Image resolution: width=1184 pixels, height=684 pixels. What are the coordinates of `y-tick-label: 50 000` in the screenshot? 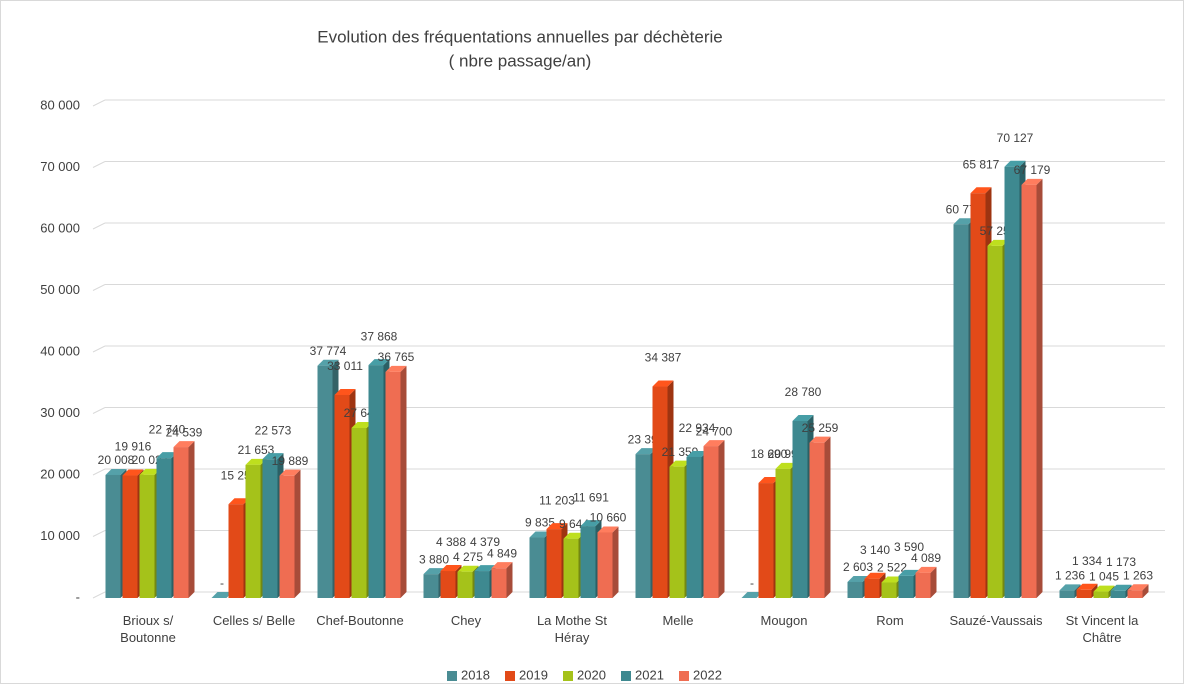 It's located at (60, 289).